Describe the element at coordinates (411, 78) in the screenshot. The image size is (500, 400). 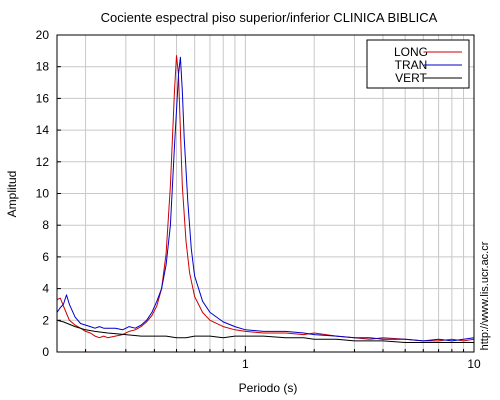
I see `legend-label-vert: VERT` at that location.